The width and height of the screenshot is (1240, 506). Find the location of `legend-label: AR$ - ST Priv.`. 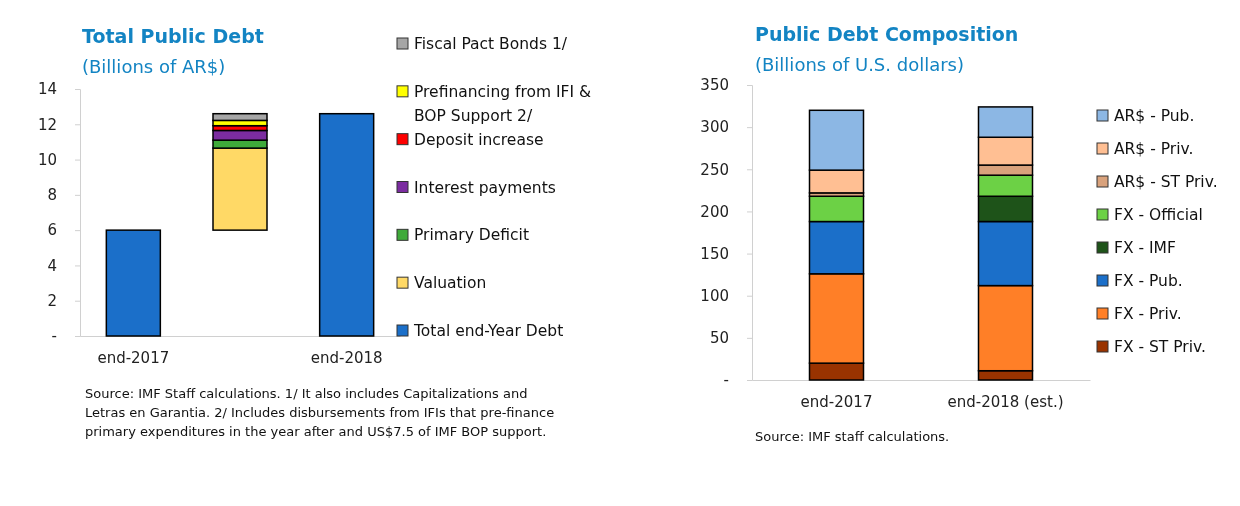

legend-label: AR$ - ST Priv. is located at coordinates (1166, 182).